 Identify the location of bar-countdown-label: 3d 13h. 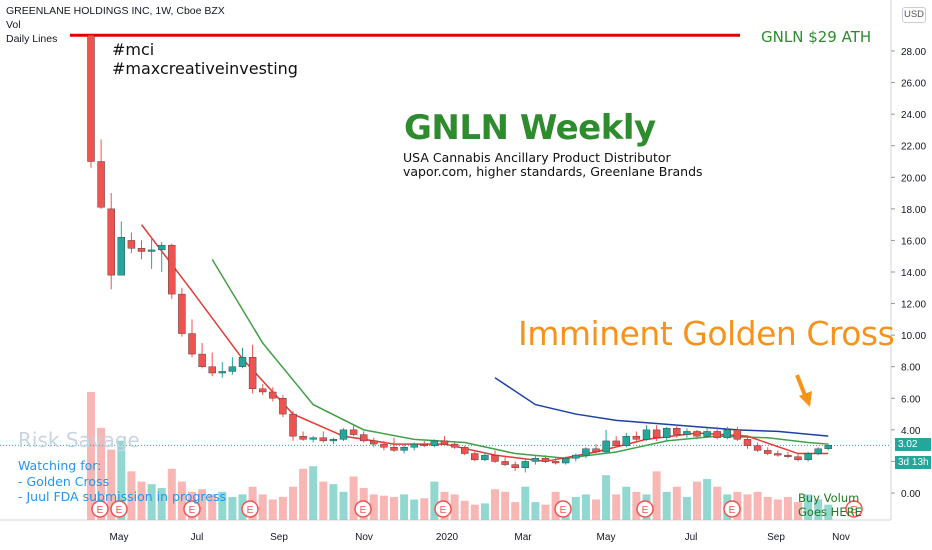
(913, 462).